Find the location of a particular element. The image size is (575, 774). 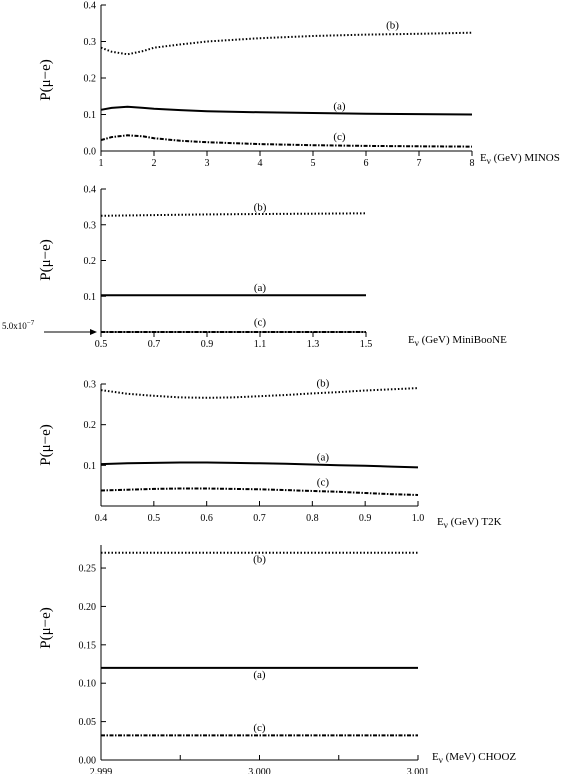

y-tick-label: 0.00 is located at coordinates (88, 761).